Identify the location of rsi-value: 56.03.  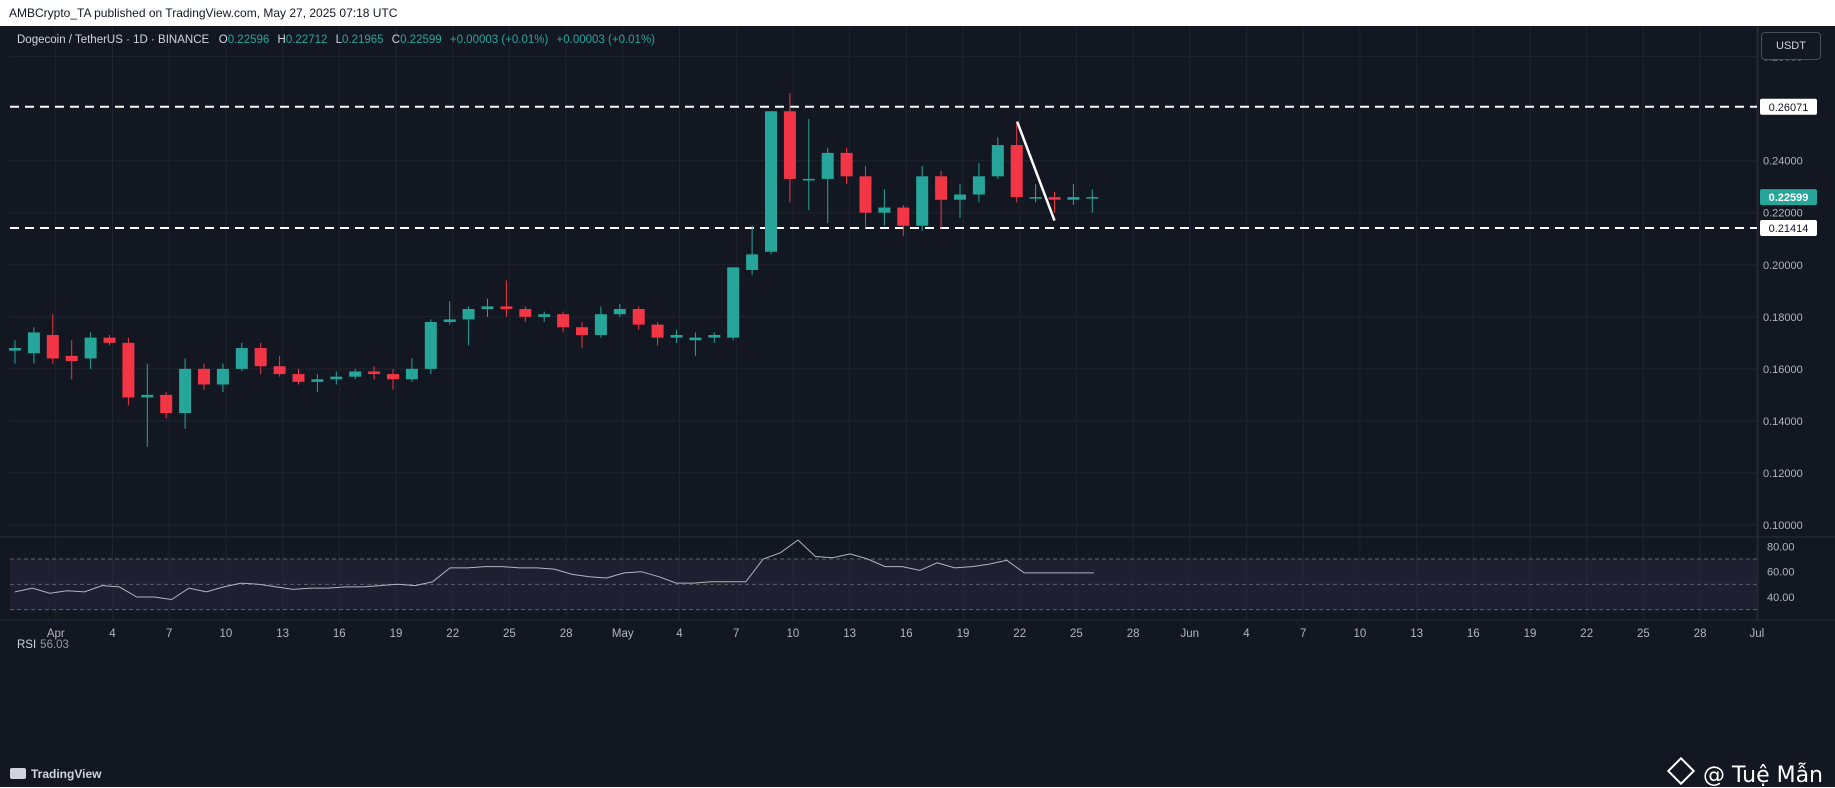
(54, 645).